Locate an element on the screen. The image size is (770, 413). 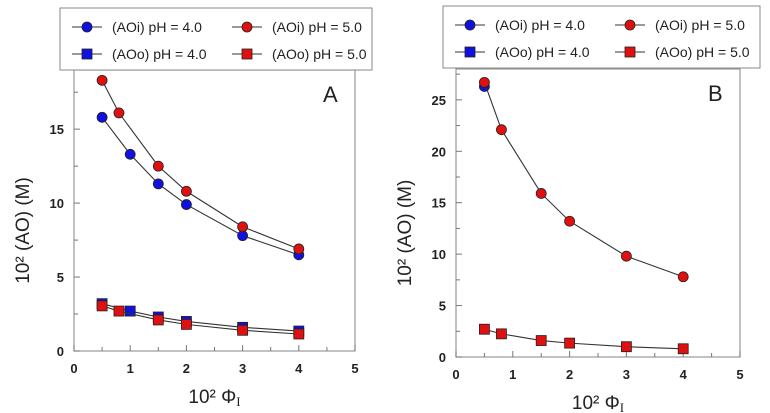
y-tick-label: 25 is located at coordinates (439, 100).